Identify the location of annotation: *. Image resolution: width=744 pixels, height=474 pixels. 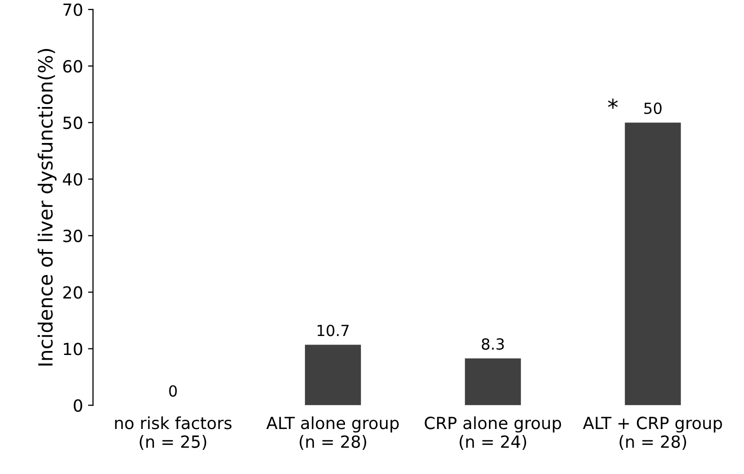
(613, 103).